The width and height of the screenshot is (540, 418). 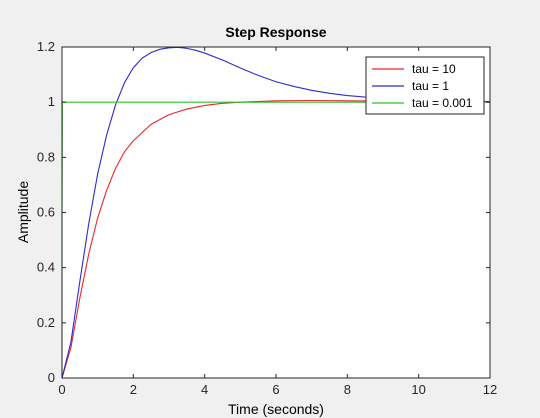 I want to click on x-tick-label: 4, so click(x=204, y=389).